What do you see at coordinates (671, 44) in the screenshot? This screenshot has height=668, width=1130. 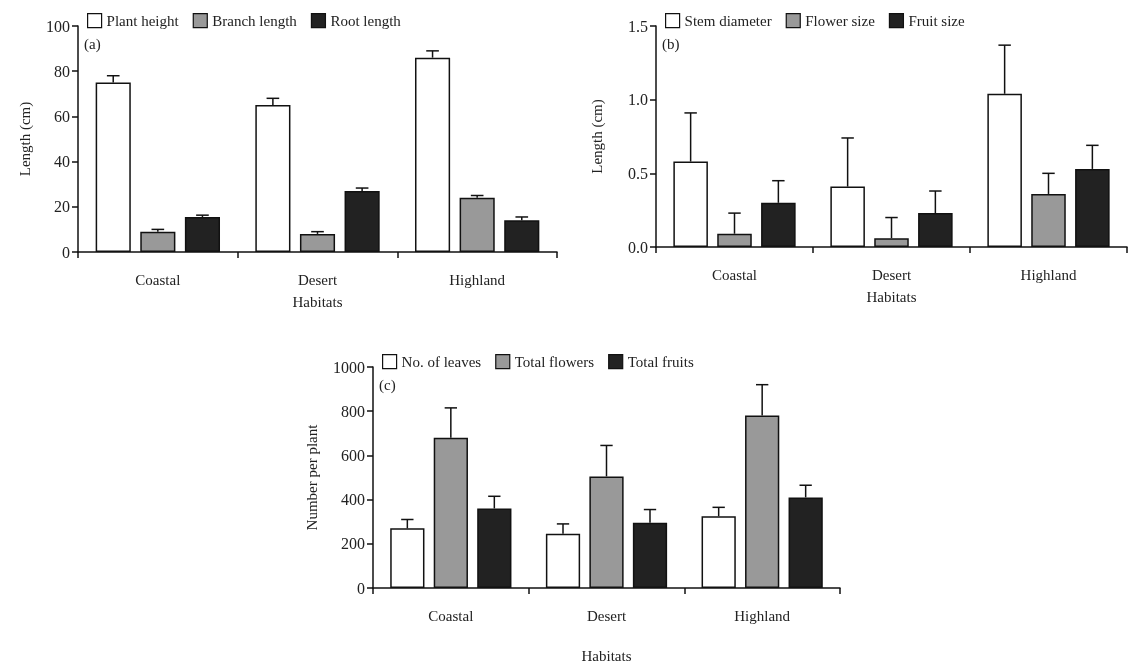 I see `annotation: (b)` at bounding box center [671, 44].